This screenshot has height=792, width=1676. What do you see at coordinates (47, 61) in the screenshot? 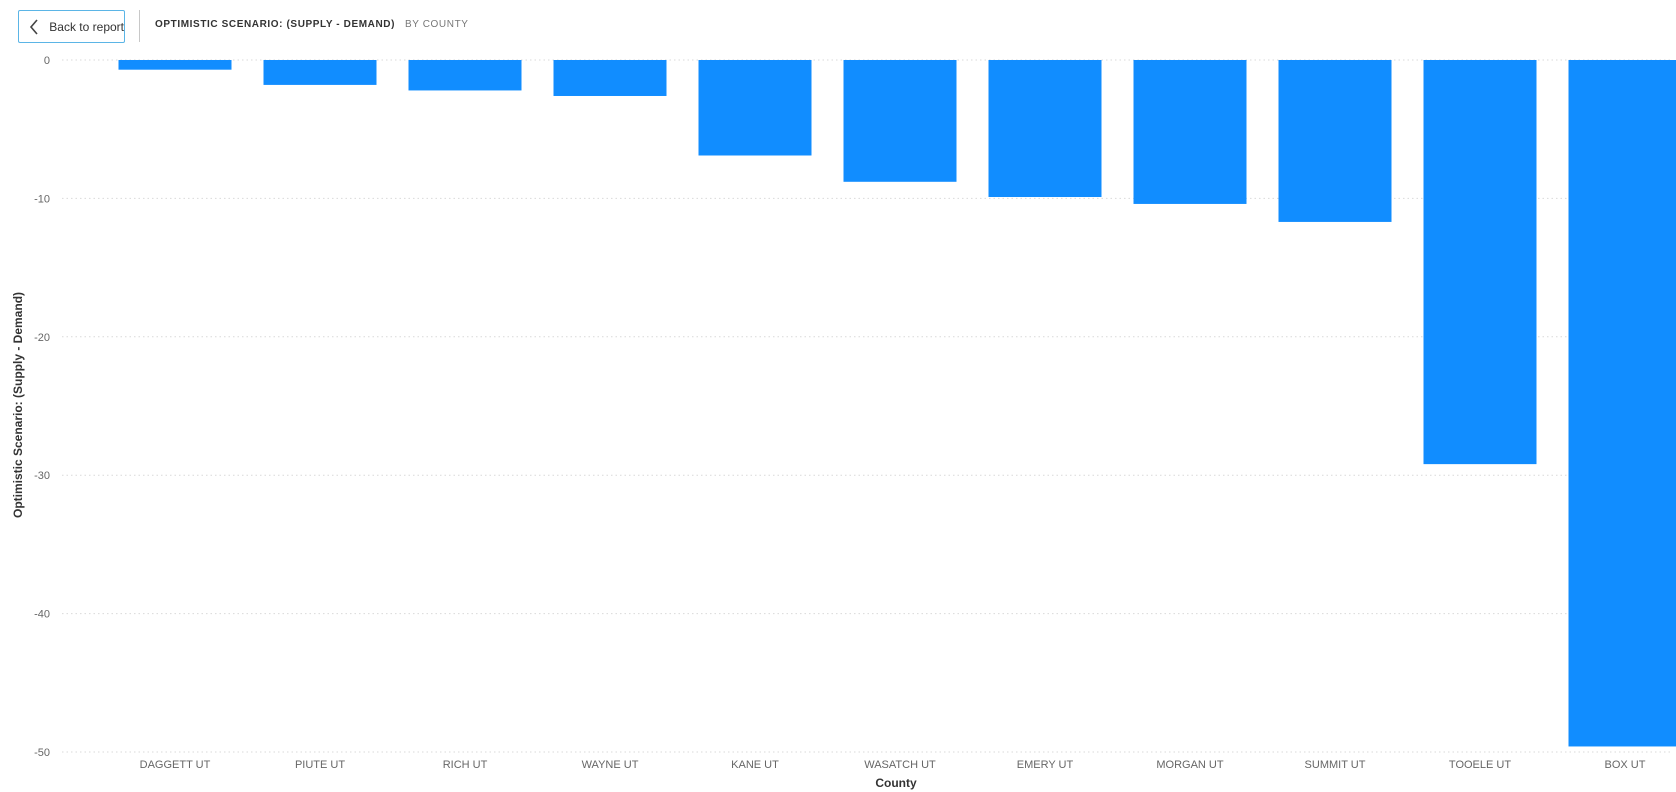
I see `y-tick-label: 0` at bounding box center [47, 61].